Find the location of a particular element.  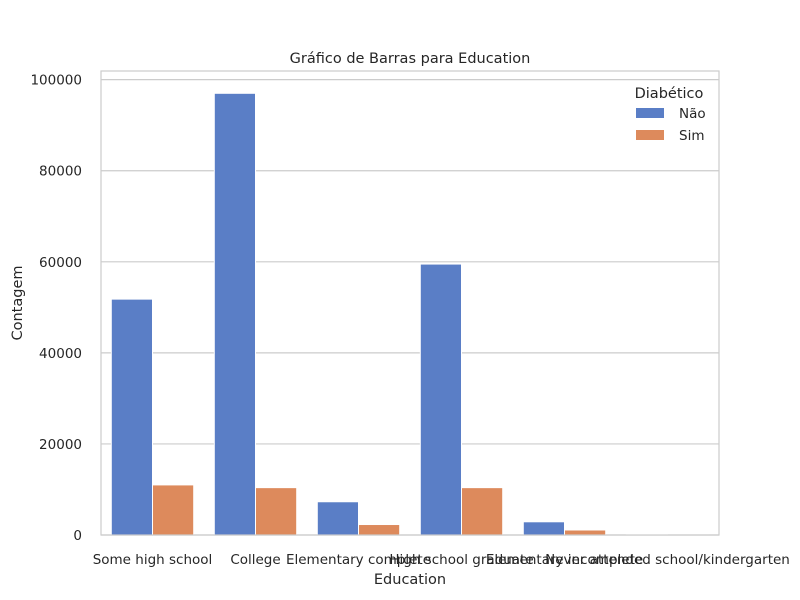

x-tick-label: High school graduate is located at coordinates (461, 560).